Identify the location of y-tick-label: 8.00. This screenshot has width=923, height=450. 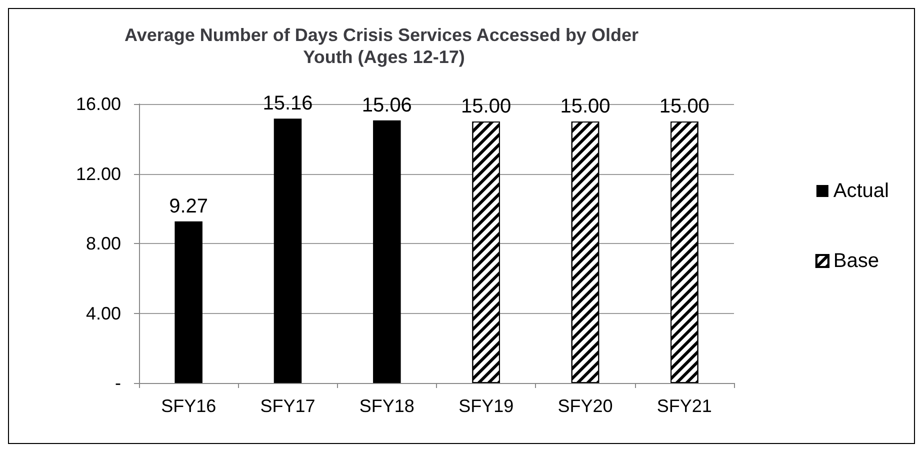
(103, 244).